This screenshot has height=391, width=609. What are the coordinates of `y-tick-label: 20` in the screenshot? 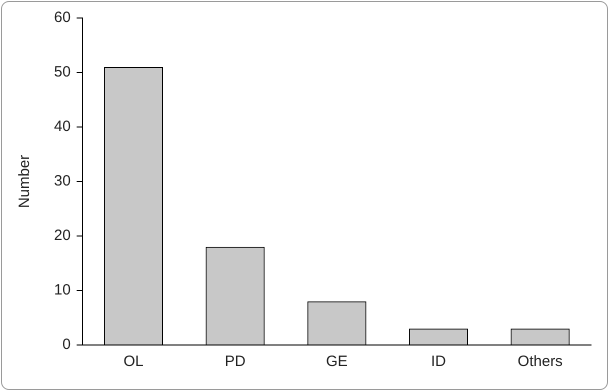 It's located at (62, 235).